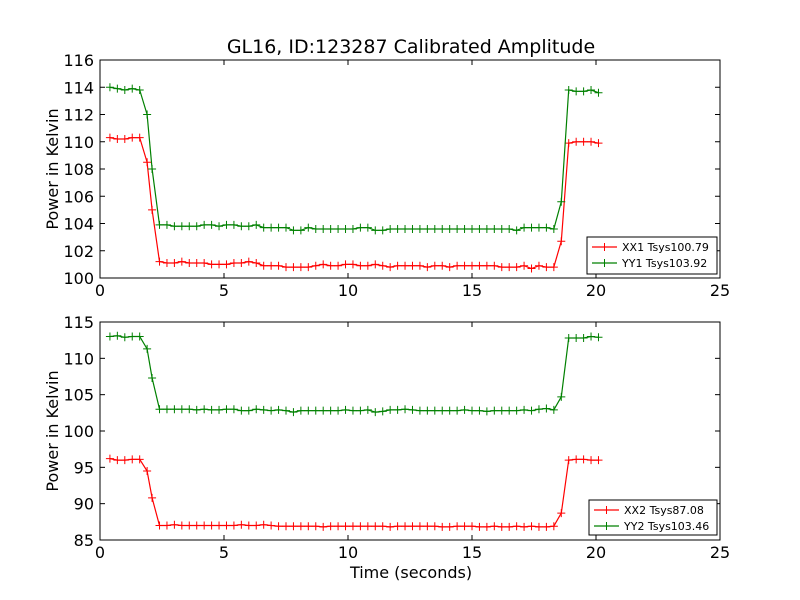  What do you see at coordinates (84, 467) in the screenshot?
I see `y-tick-label: 95` at bounding box center [84, 467].